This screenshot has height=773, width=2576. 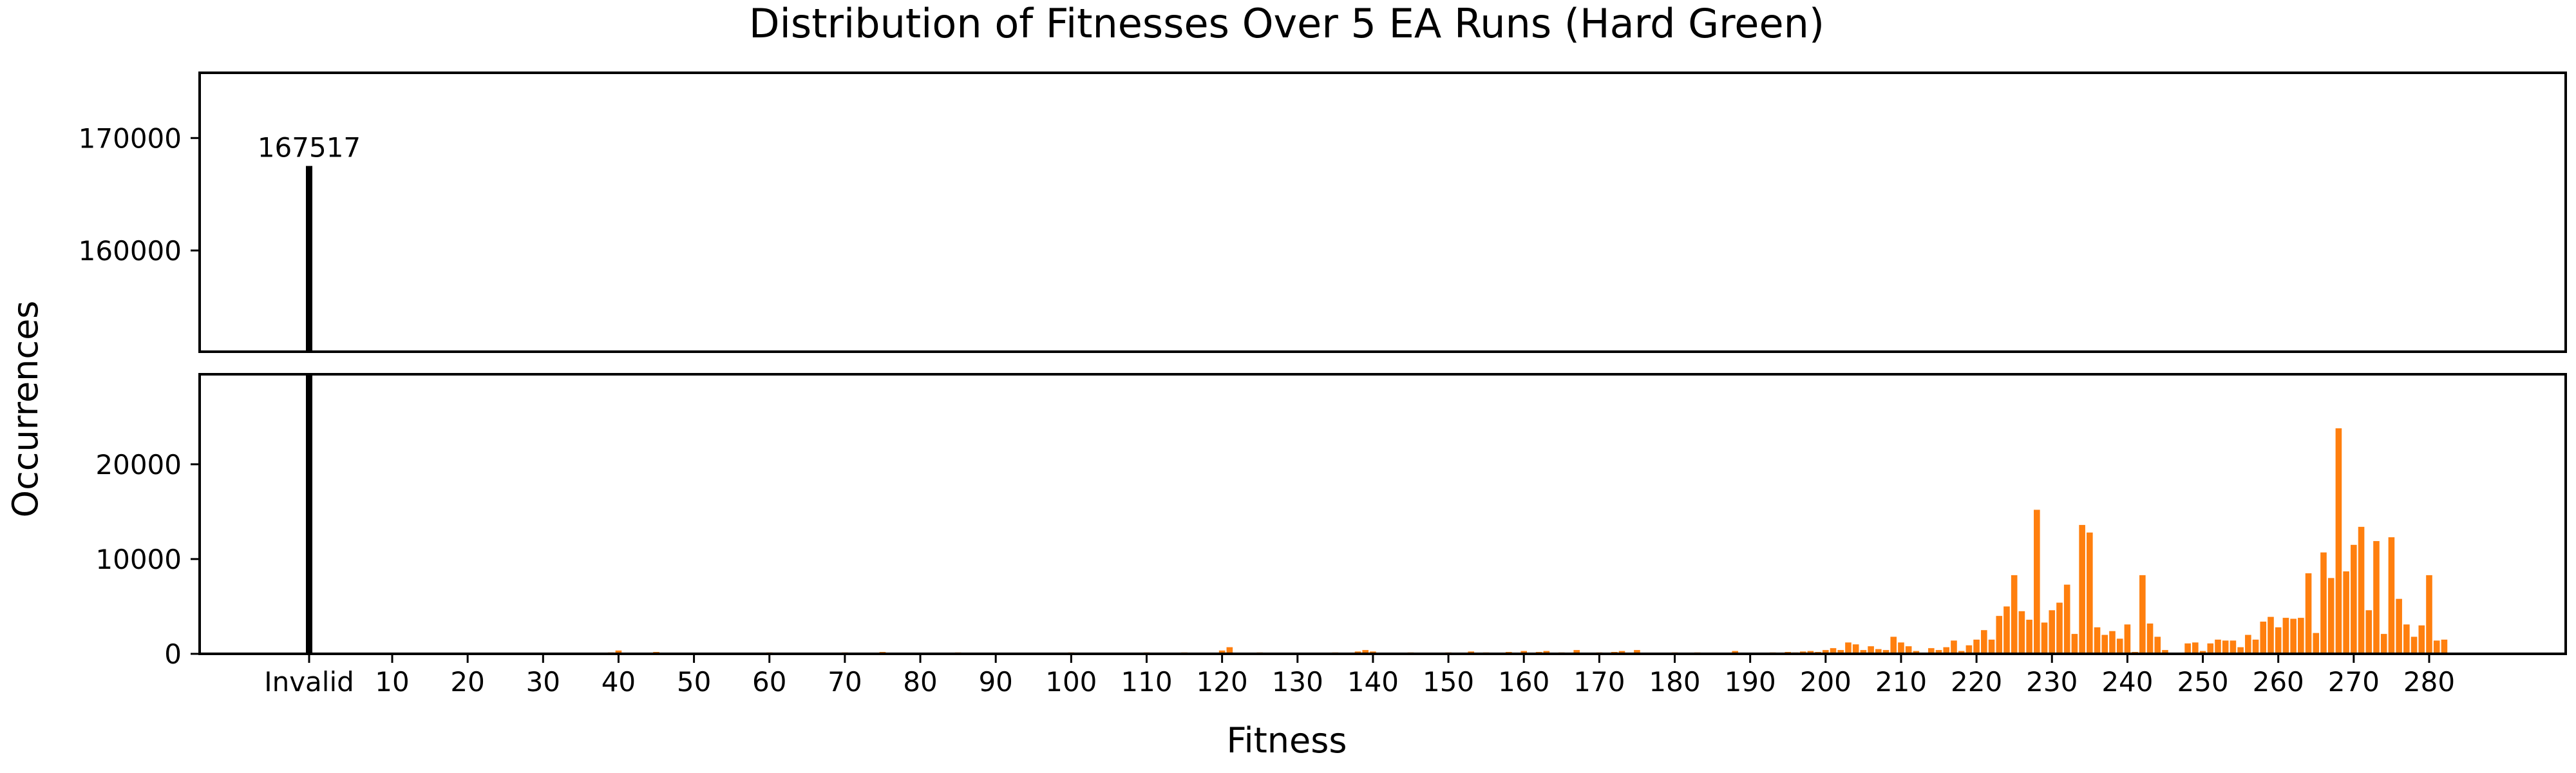 What do you see at coordinates (130, 138) in the screenshot?
I see `top-y-tick-label-170000: 170000` at bounding box center [130, 138].